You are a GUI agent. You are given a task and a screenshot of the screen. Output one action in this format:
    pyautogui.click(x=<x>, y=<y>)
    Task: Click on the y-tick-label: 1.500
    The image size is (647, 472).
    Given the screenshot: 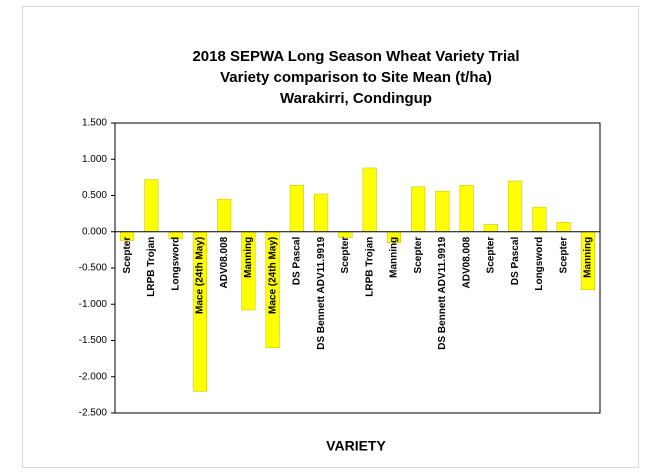 What is the action you would take?
    pyautogui.click(x=94, y=123)
    